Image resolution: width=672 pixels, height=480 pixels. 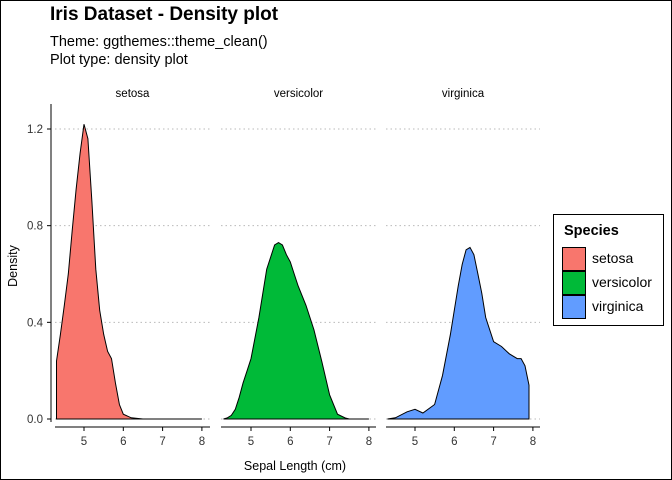 What do you see at coordinates (622, 282) in the screenshot?
I see `legend-label-versicolor: versicolor` at bounding box center [622, 282].